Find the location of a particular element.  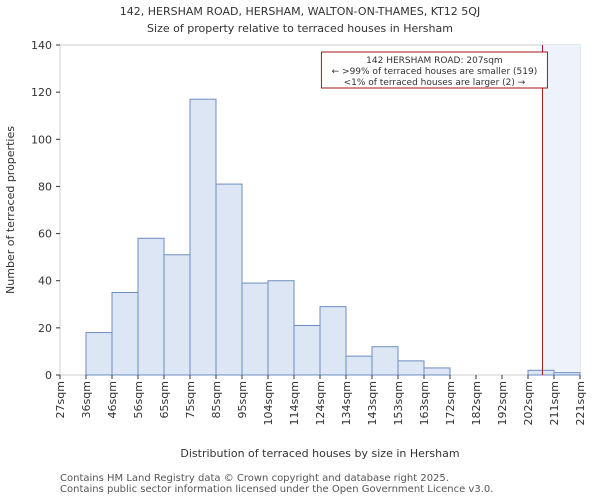

x-tick-label-27sqm: 27sqm is located at coordinates (60, 399).